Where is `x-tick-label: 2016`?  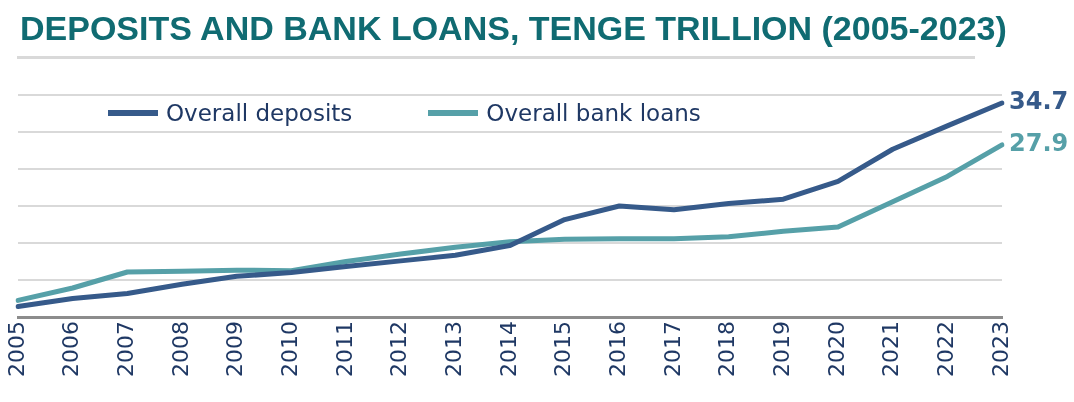
x-tick-label: 2016 is located at coordinates (618, 349).